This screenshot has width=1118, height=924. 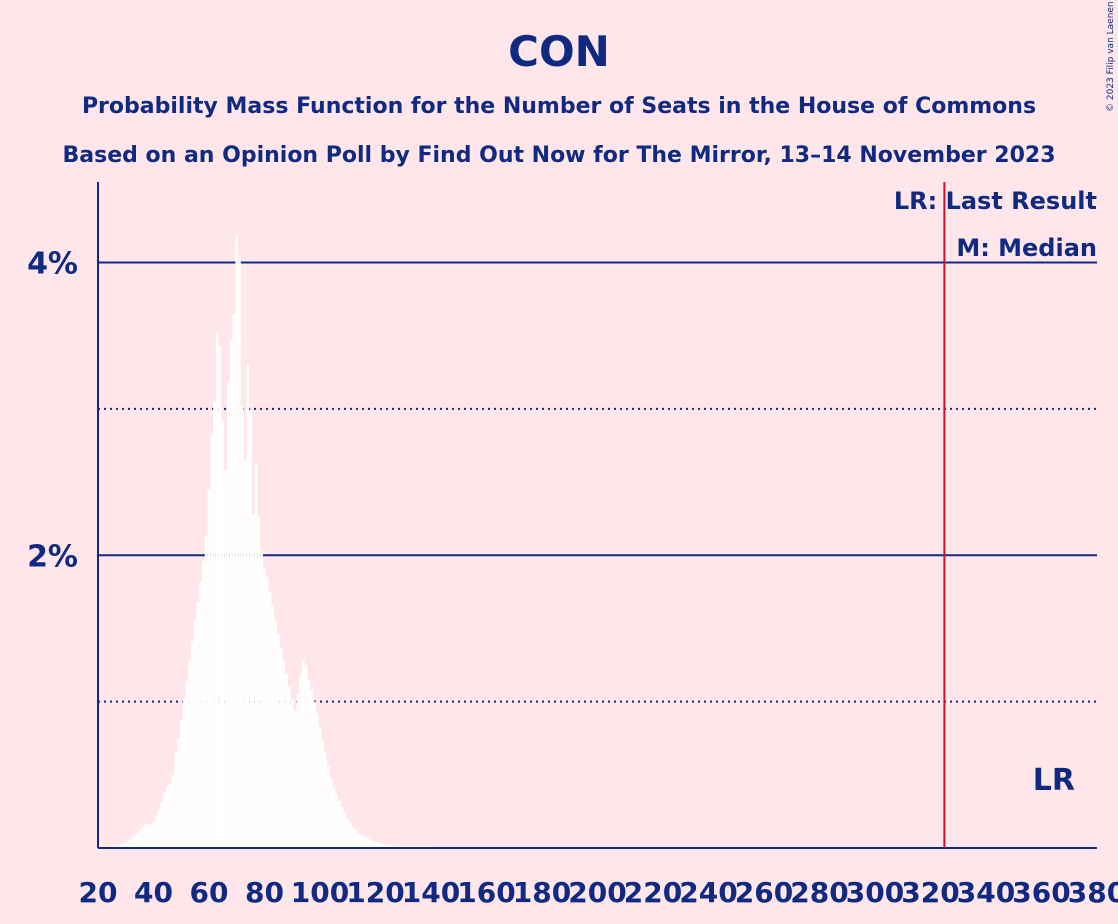 I want to click on x-tick-label: 120, so click(x=375, y=892).